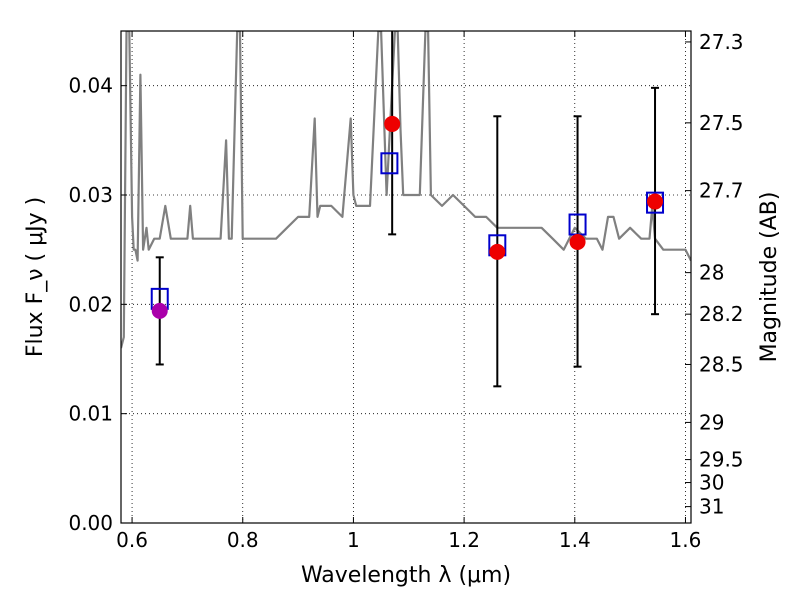 The image size is (800, 600). Describe the element at coordinates (721, 123) in the screenshot. I see `y2-tick-label: 27.5` at that location.